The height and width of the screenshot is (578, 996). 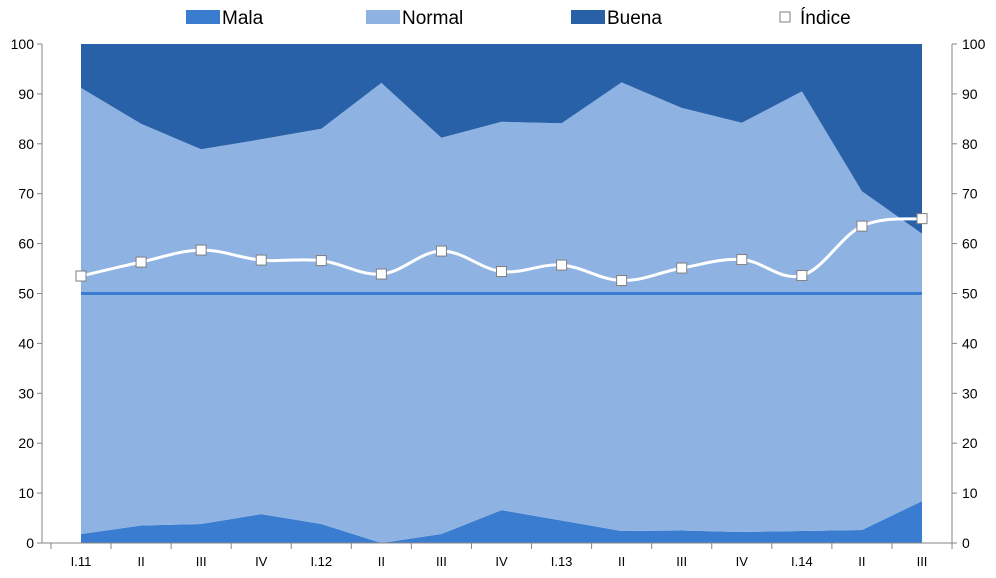 I want to click on legend-label: Índice, so click(x=825, y=18).